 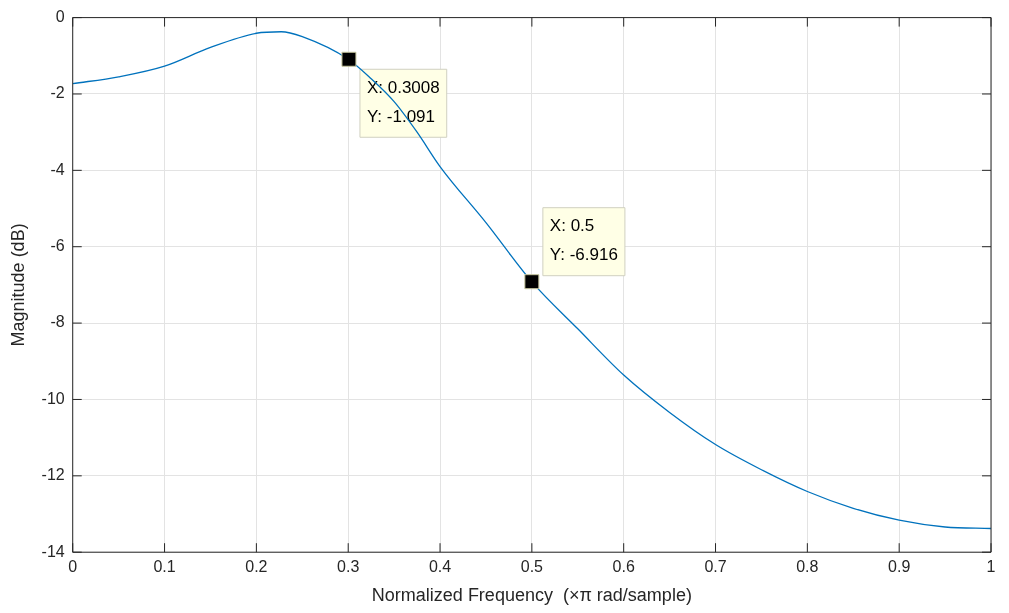 What do you see at coordinates (991, 567) in the screenshot?
I see `x-tick-label: 1` at bounding box center [991, 567].